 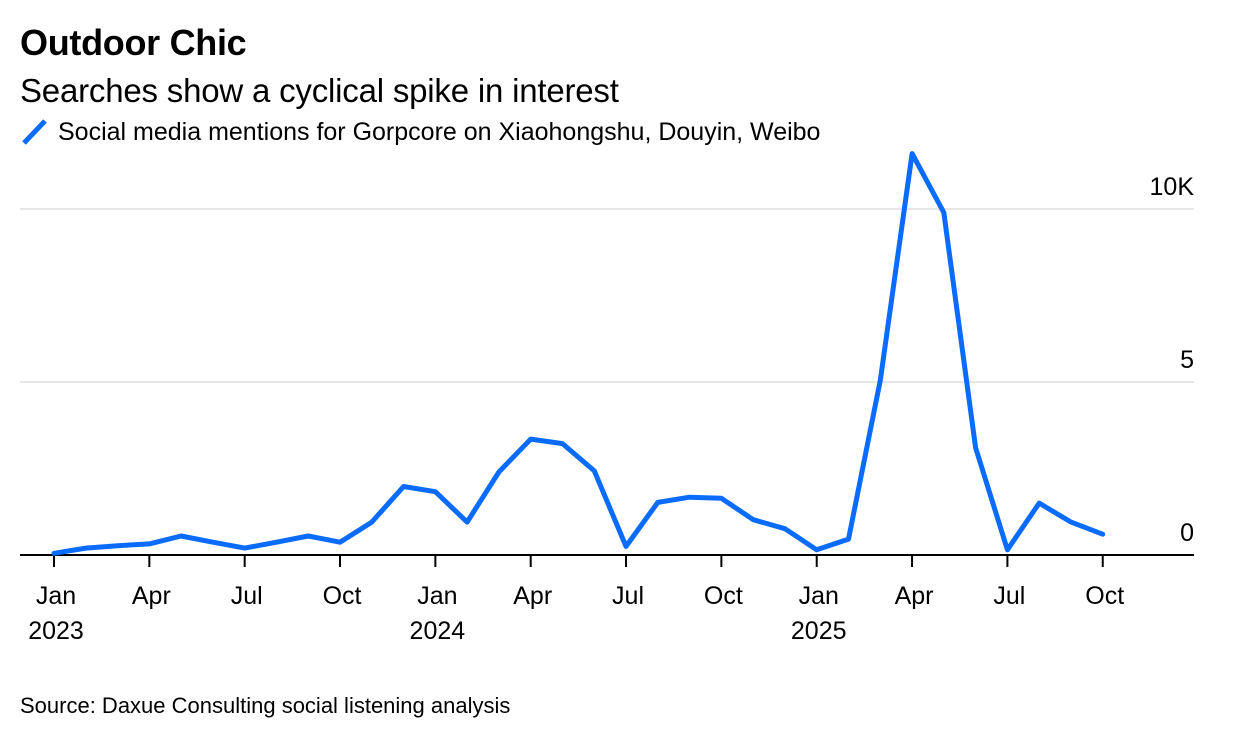 I want to click on x-tick-year-label: 2024, so click(x=438, y=631).